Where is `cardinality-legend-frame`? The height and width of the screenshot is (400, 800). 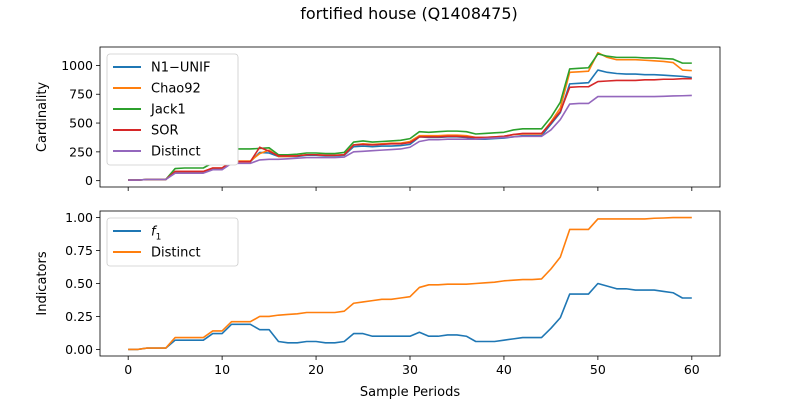
cardinality-legend-frame is located at coordinates (172, 109).